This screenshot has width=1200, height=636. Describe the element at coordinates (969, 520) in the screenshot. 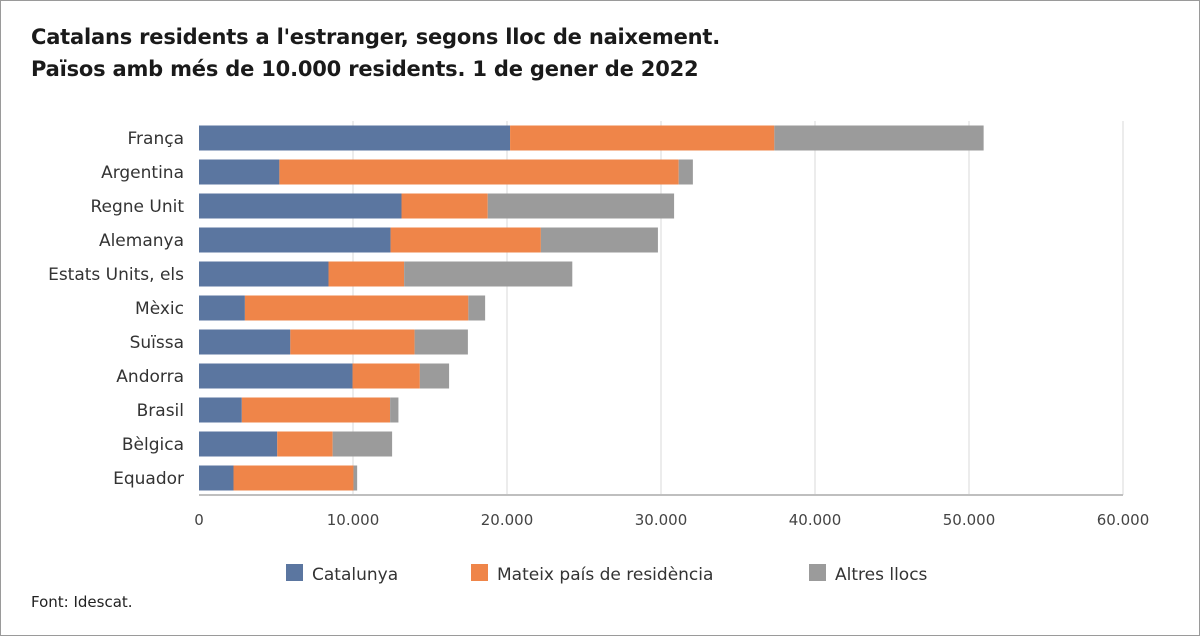

I see `x-tick-label: 50.000` at that location.